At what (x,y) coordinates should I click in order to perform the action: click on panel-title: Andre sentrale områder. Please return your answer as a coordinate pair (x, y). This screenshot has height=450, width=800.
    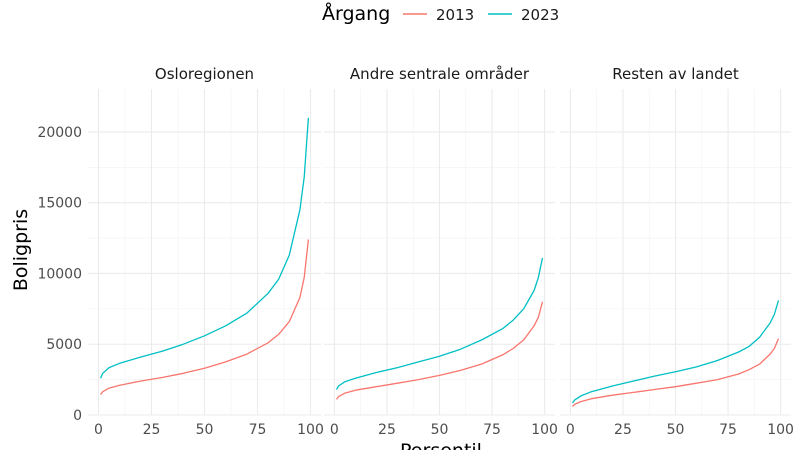
    Looking at the image, I should click on (440, 74).